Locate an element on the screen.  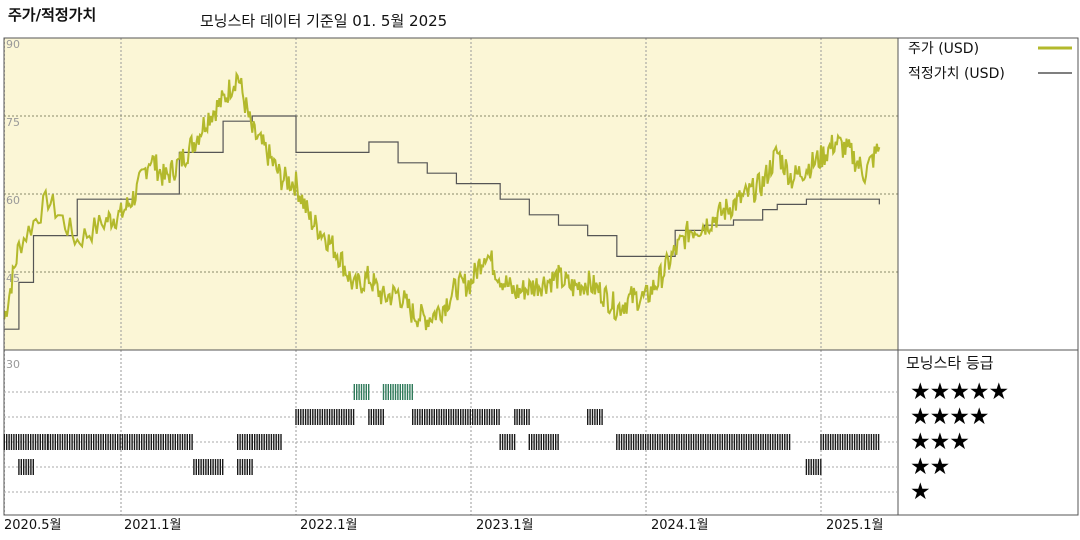
legend-panel-border is located at coordinates (988, 276).